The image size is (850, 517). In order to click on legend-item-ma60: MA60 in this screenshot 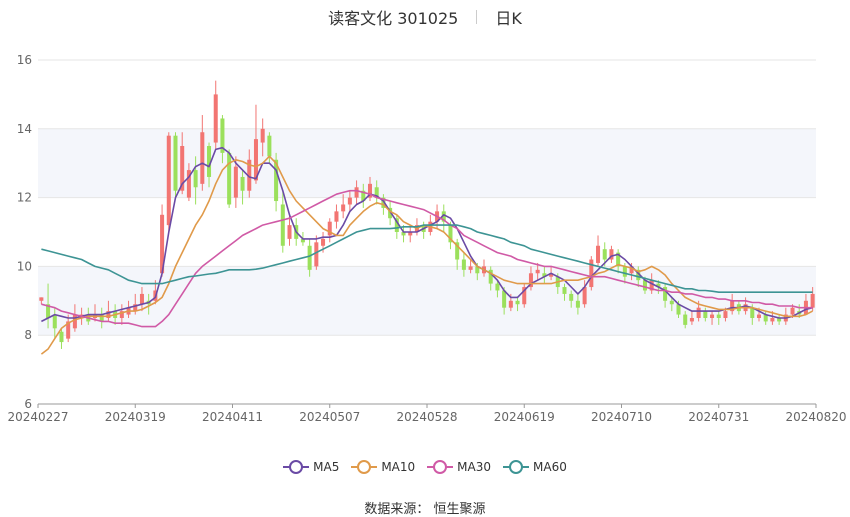, I will do `click(535, 467)`.